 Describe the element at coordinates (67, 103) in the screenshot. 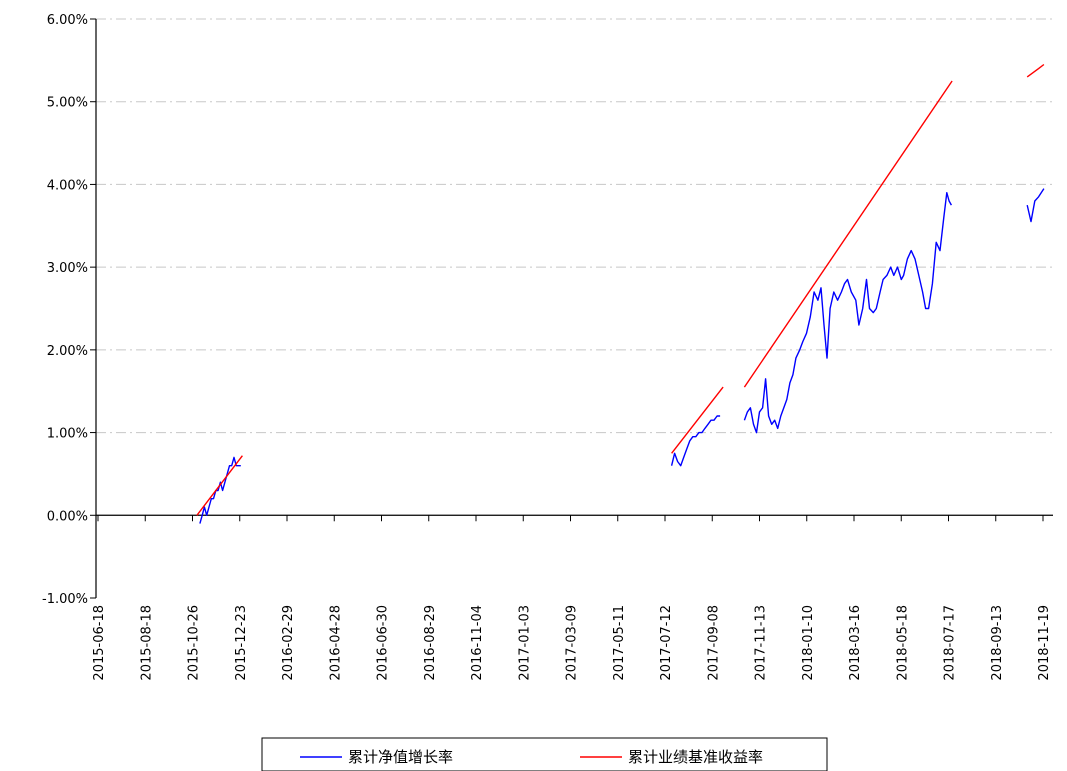

I see `y-tick-label: 5.00%` at that location.